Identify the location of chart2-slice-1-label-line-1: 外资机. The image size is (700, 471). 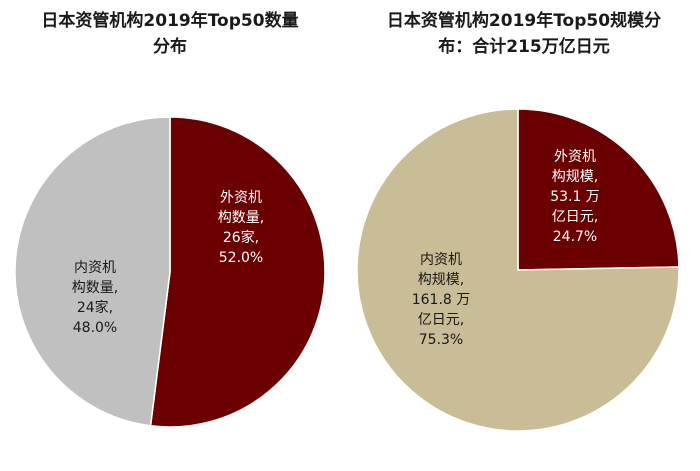
(575, 157).